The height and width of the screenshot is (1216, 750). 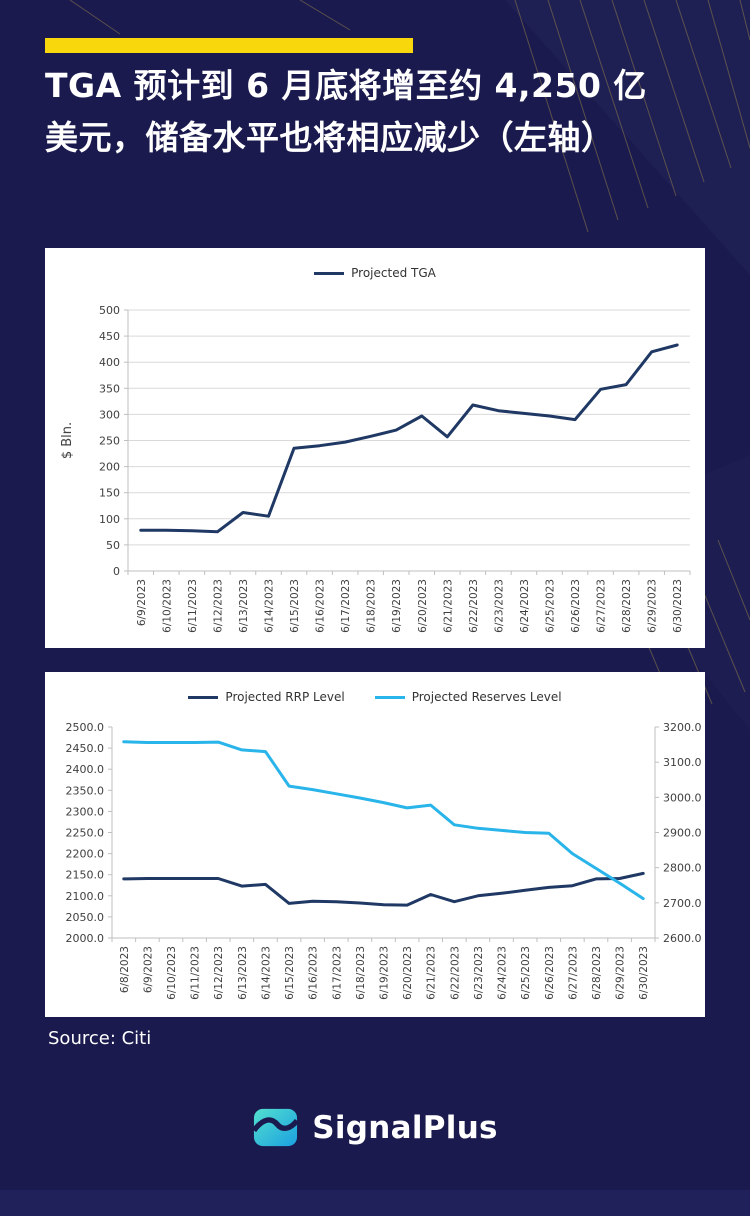 What do you see at coordinates (276, 1127) in the screenshot?
I see `signalplus-logo-icon` at bounding box center [276, 1127].